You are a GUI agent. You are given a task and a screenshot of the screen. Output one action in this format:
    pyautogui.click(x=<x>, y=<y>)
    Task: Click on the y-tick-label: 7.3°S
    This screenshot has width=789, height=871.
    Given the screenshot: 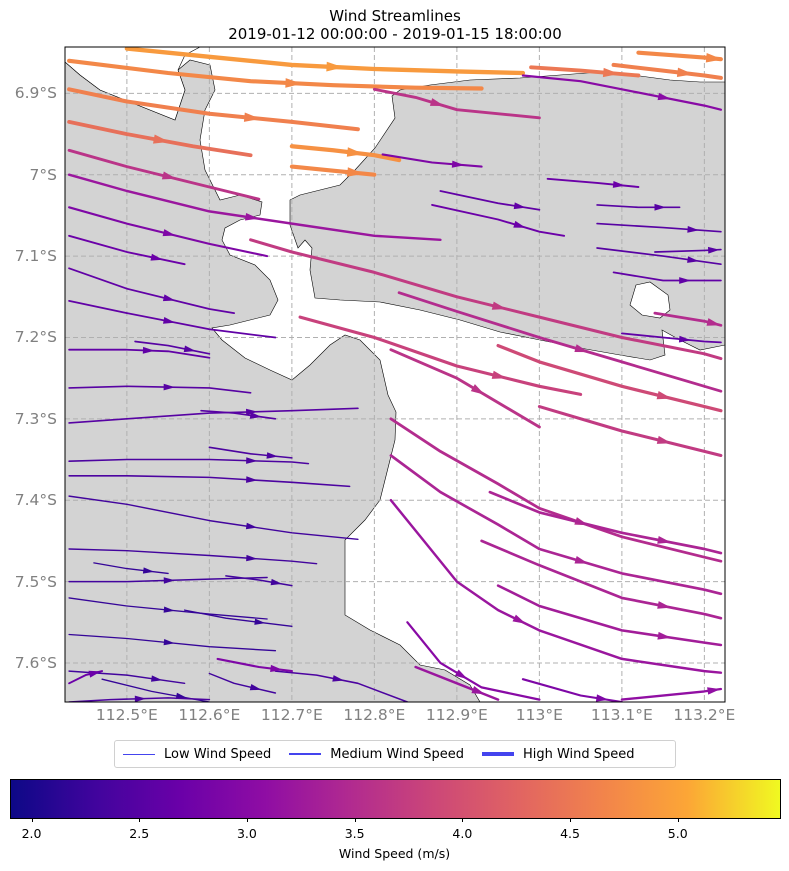 What is the action you would take?
    pyautogui.click(x=35, y=418)
    